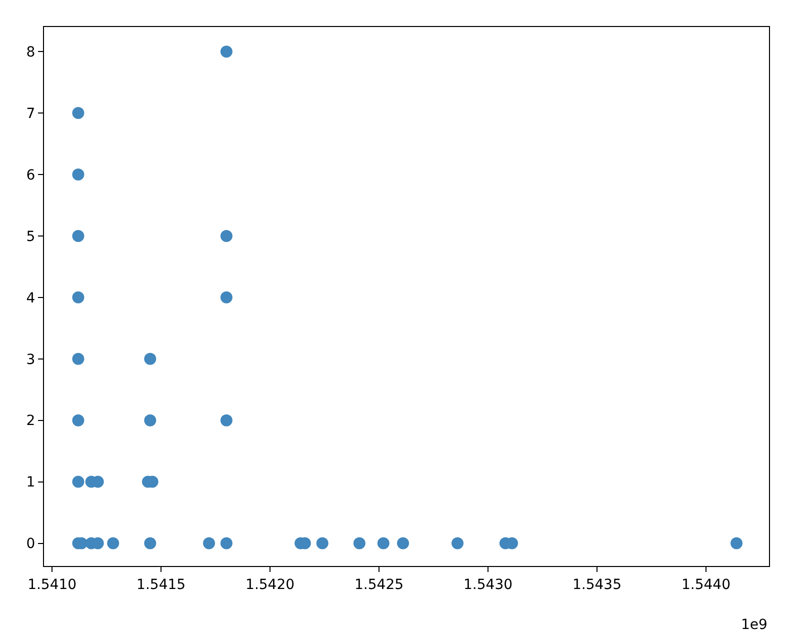  Describe the element at coordinates (488, 584) in the screenshot. I see `x-tick-label: 1.5430` at that location.